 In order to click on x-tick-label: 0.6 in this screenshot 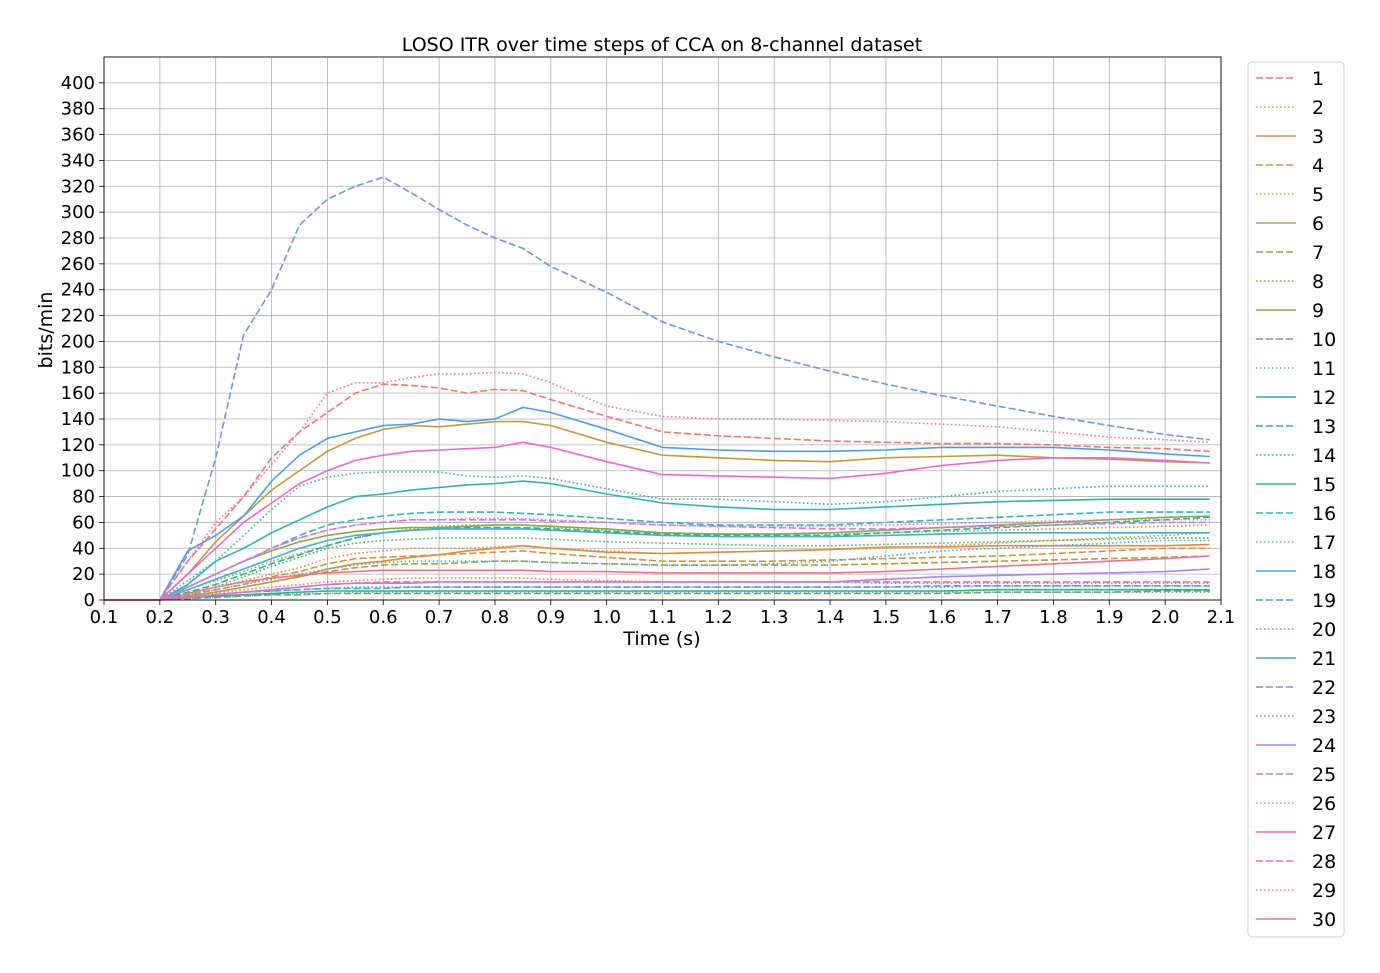, I will do `click(383, 617)`.